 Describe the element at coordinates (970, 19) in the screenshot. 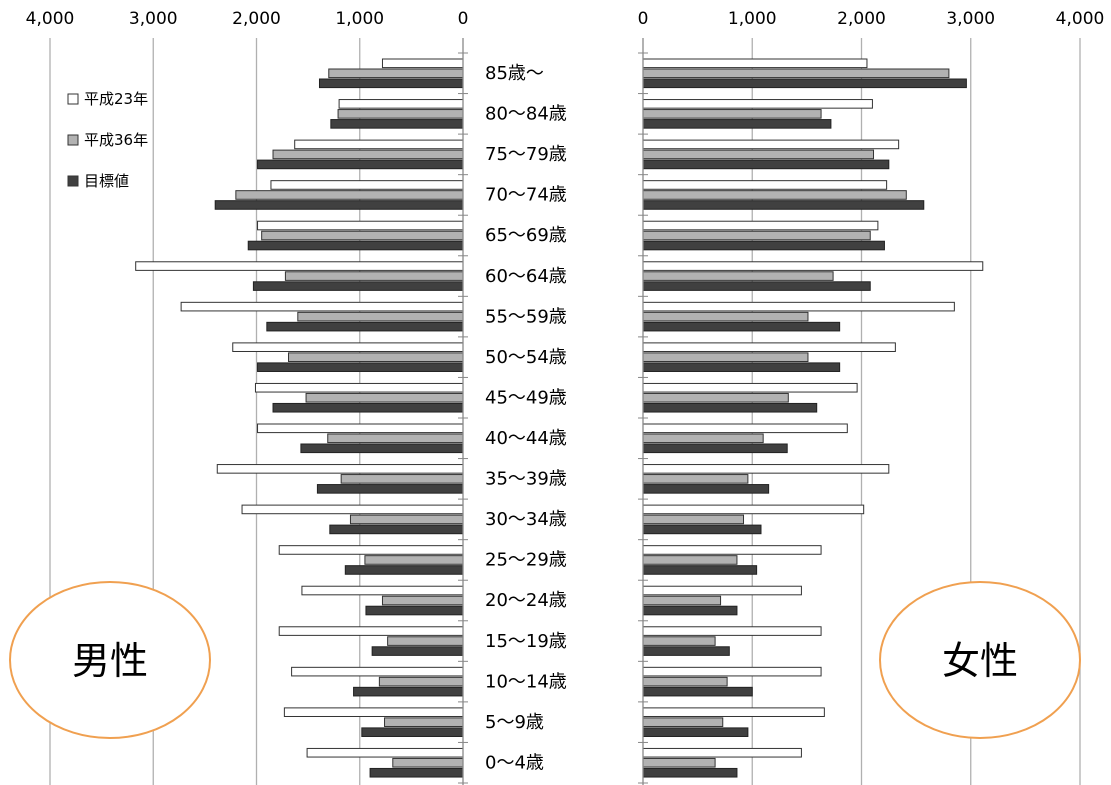

I see `female-tick-label: 3,000` at that location.